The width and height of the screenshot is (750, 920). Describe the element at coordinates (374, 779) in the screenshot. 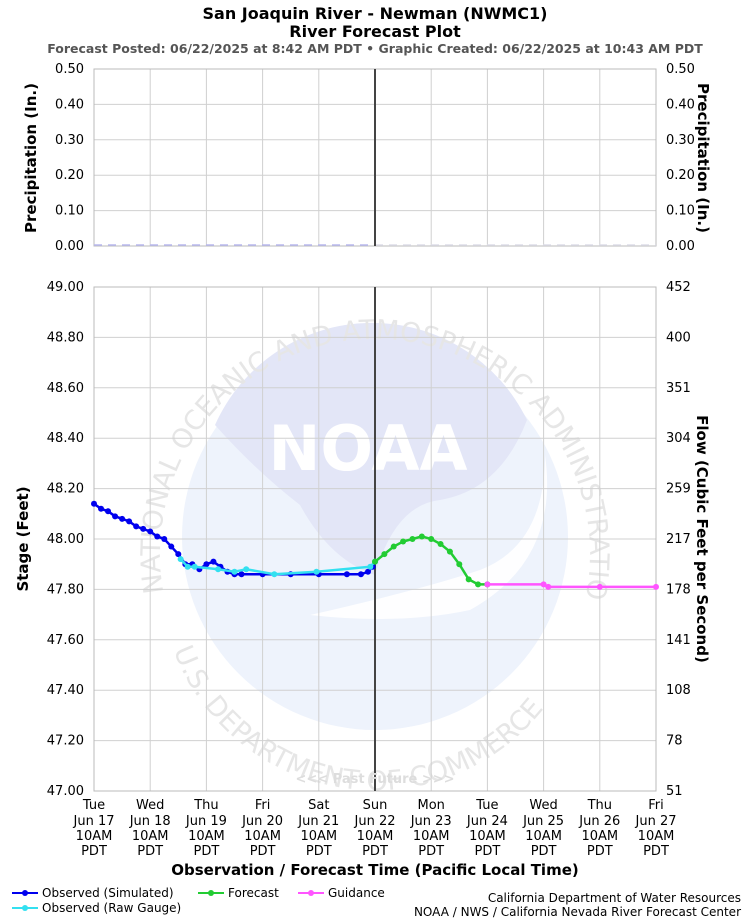

I see `past-future-label: <<< Past Future >>>` at that location.